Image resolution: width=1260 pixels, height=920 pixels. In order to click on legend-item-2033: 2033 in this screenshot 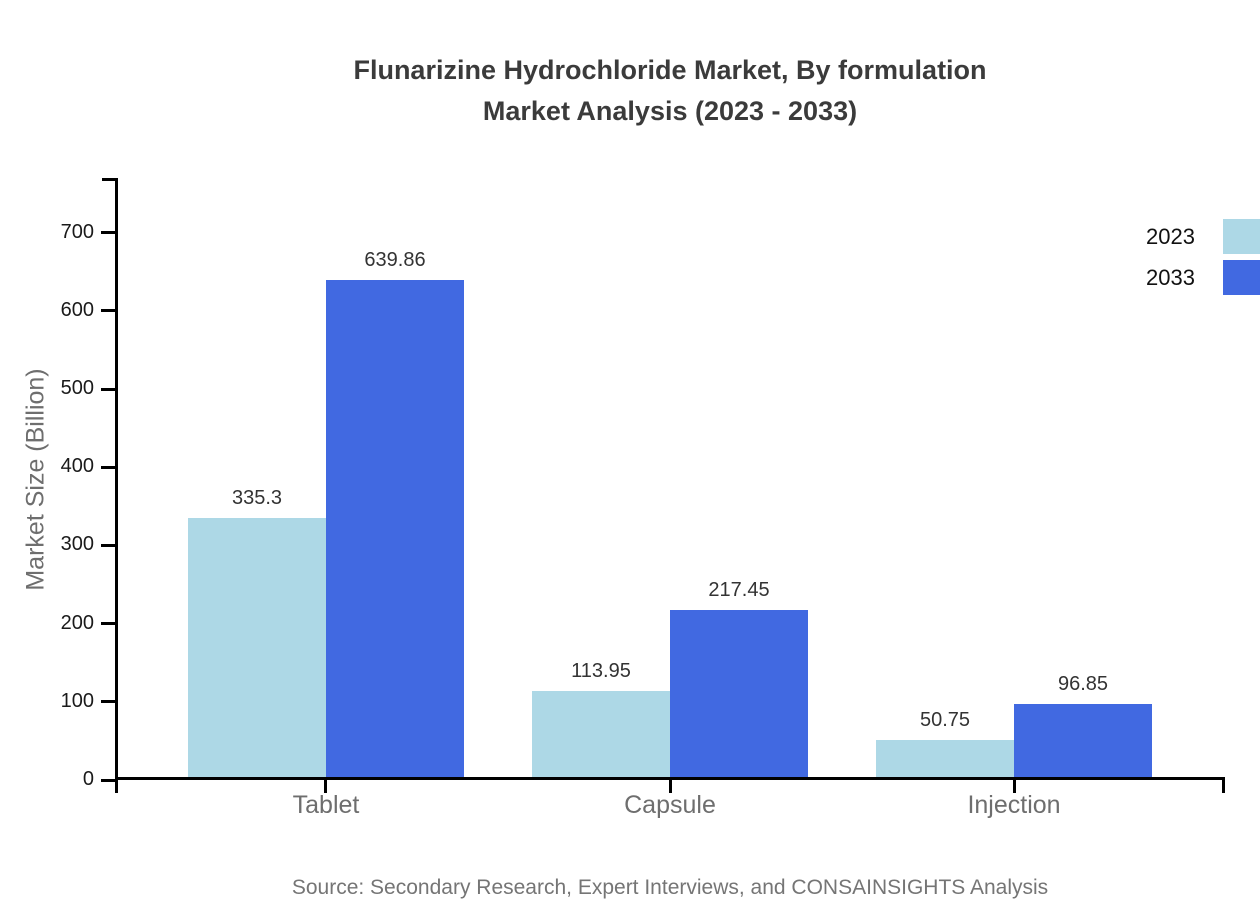, I will do `click(1203, 277)`.